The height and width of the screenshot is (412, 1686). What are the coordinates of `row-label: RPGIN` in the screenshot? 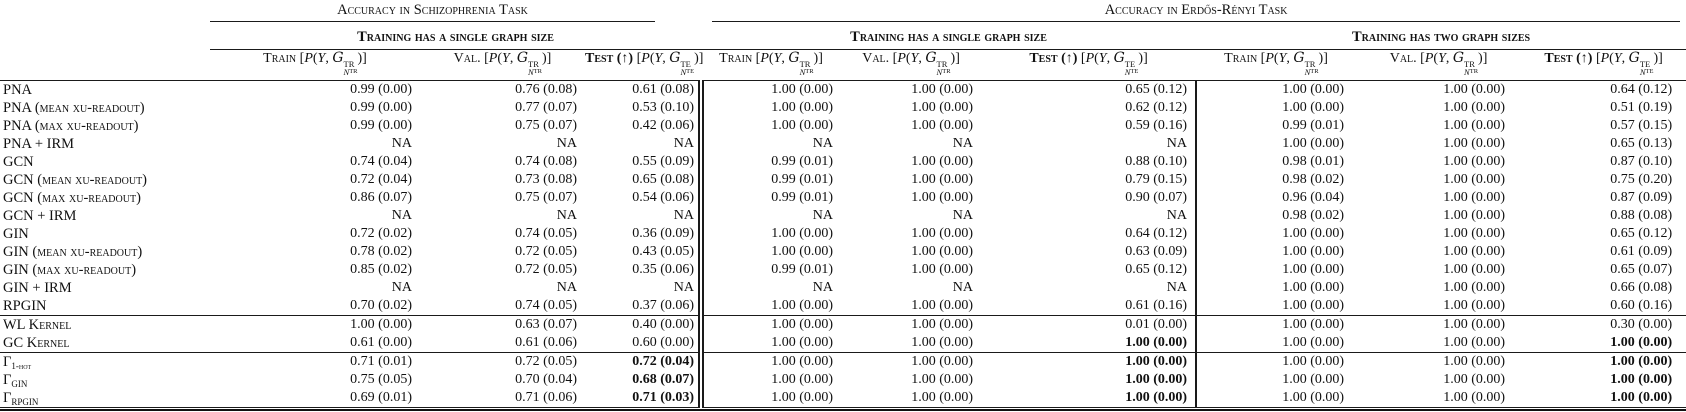 It's located at (25, 306).